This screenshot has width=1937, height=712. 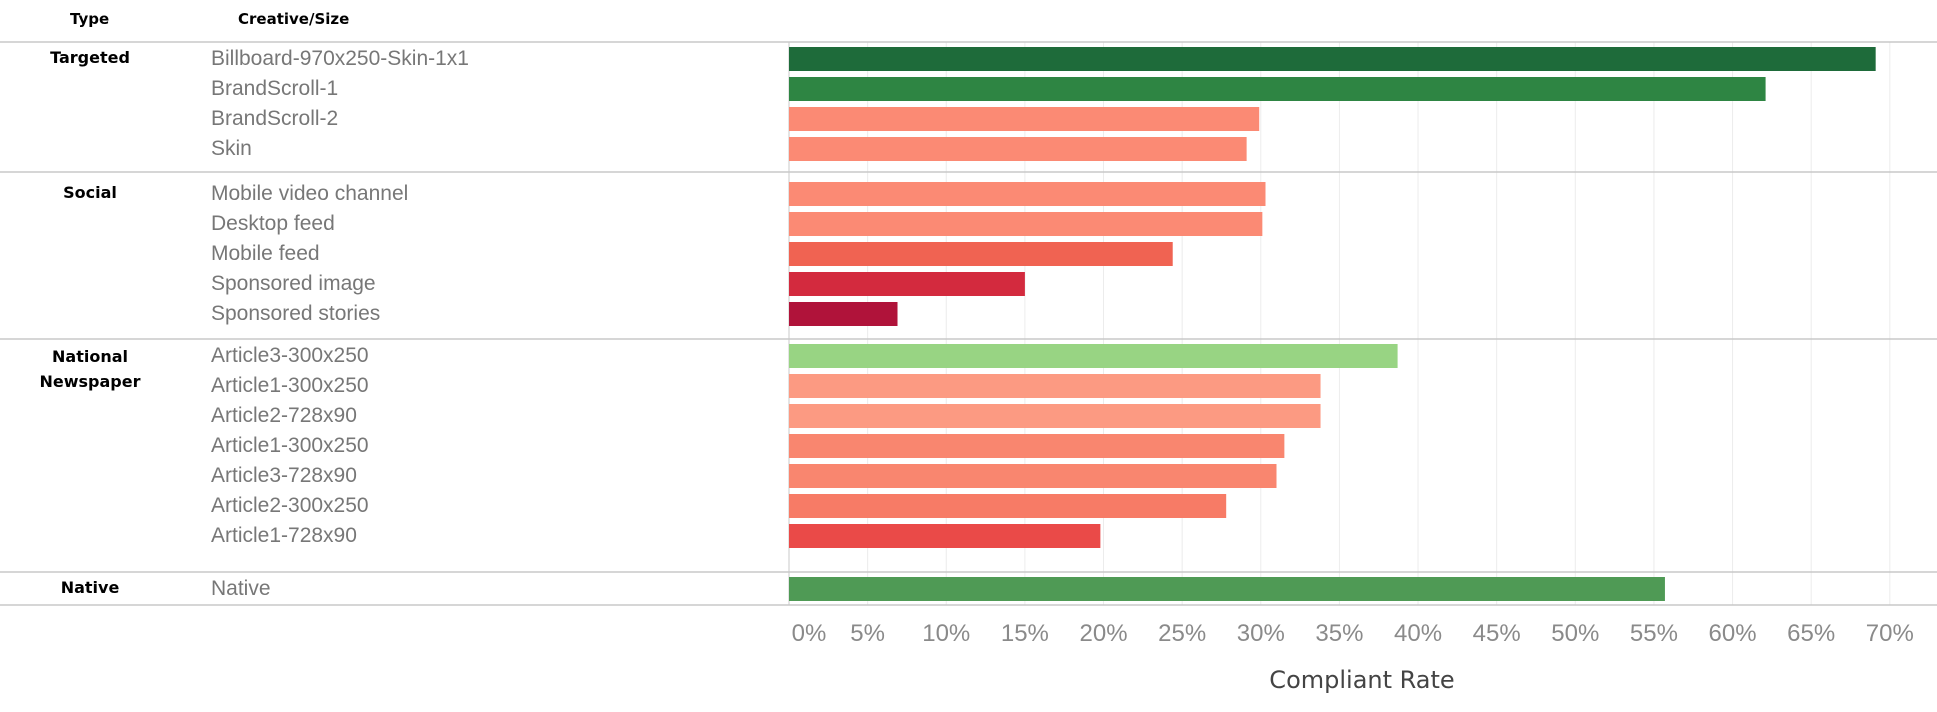 I want to click on creative-label: Article2-728x90, so click(x=284, y=415).